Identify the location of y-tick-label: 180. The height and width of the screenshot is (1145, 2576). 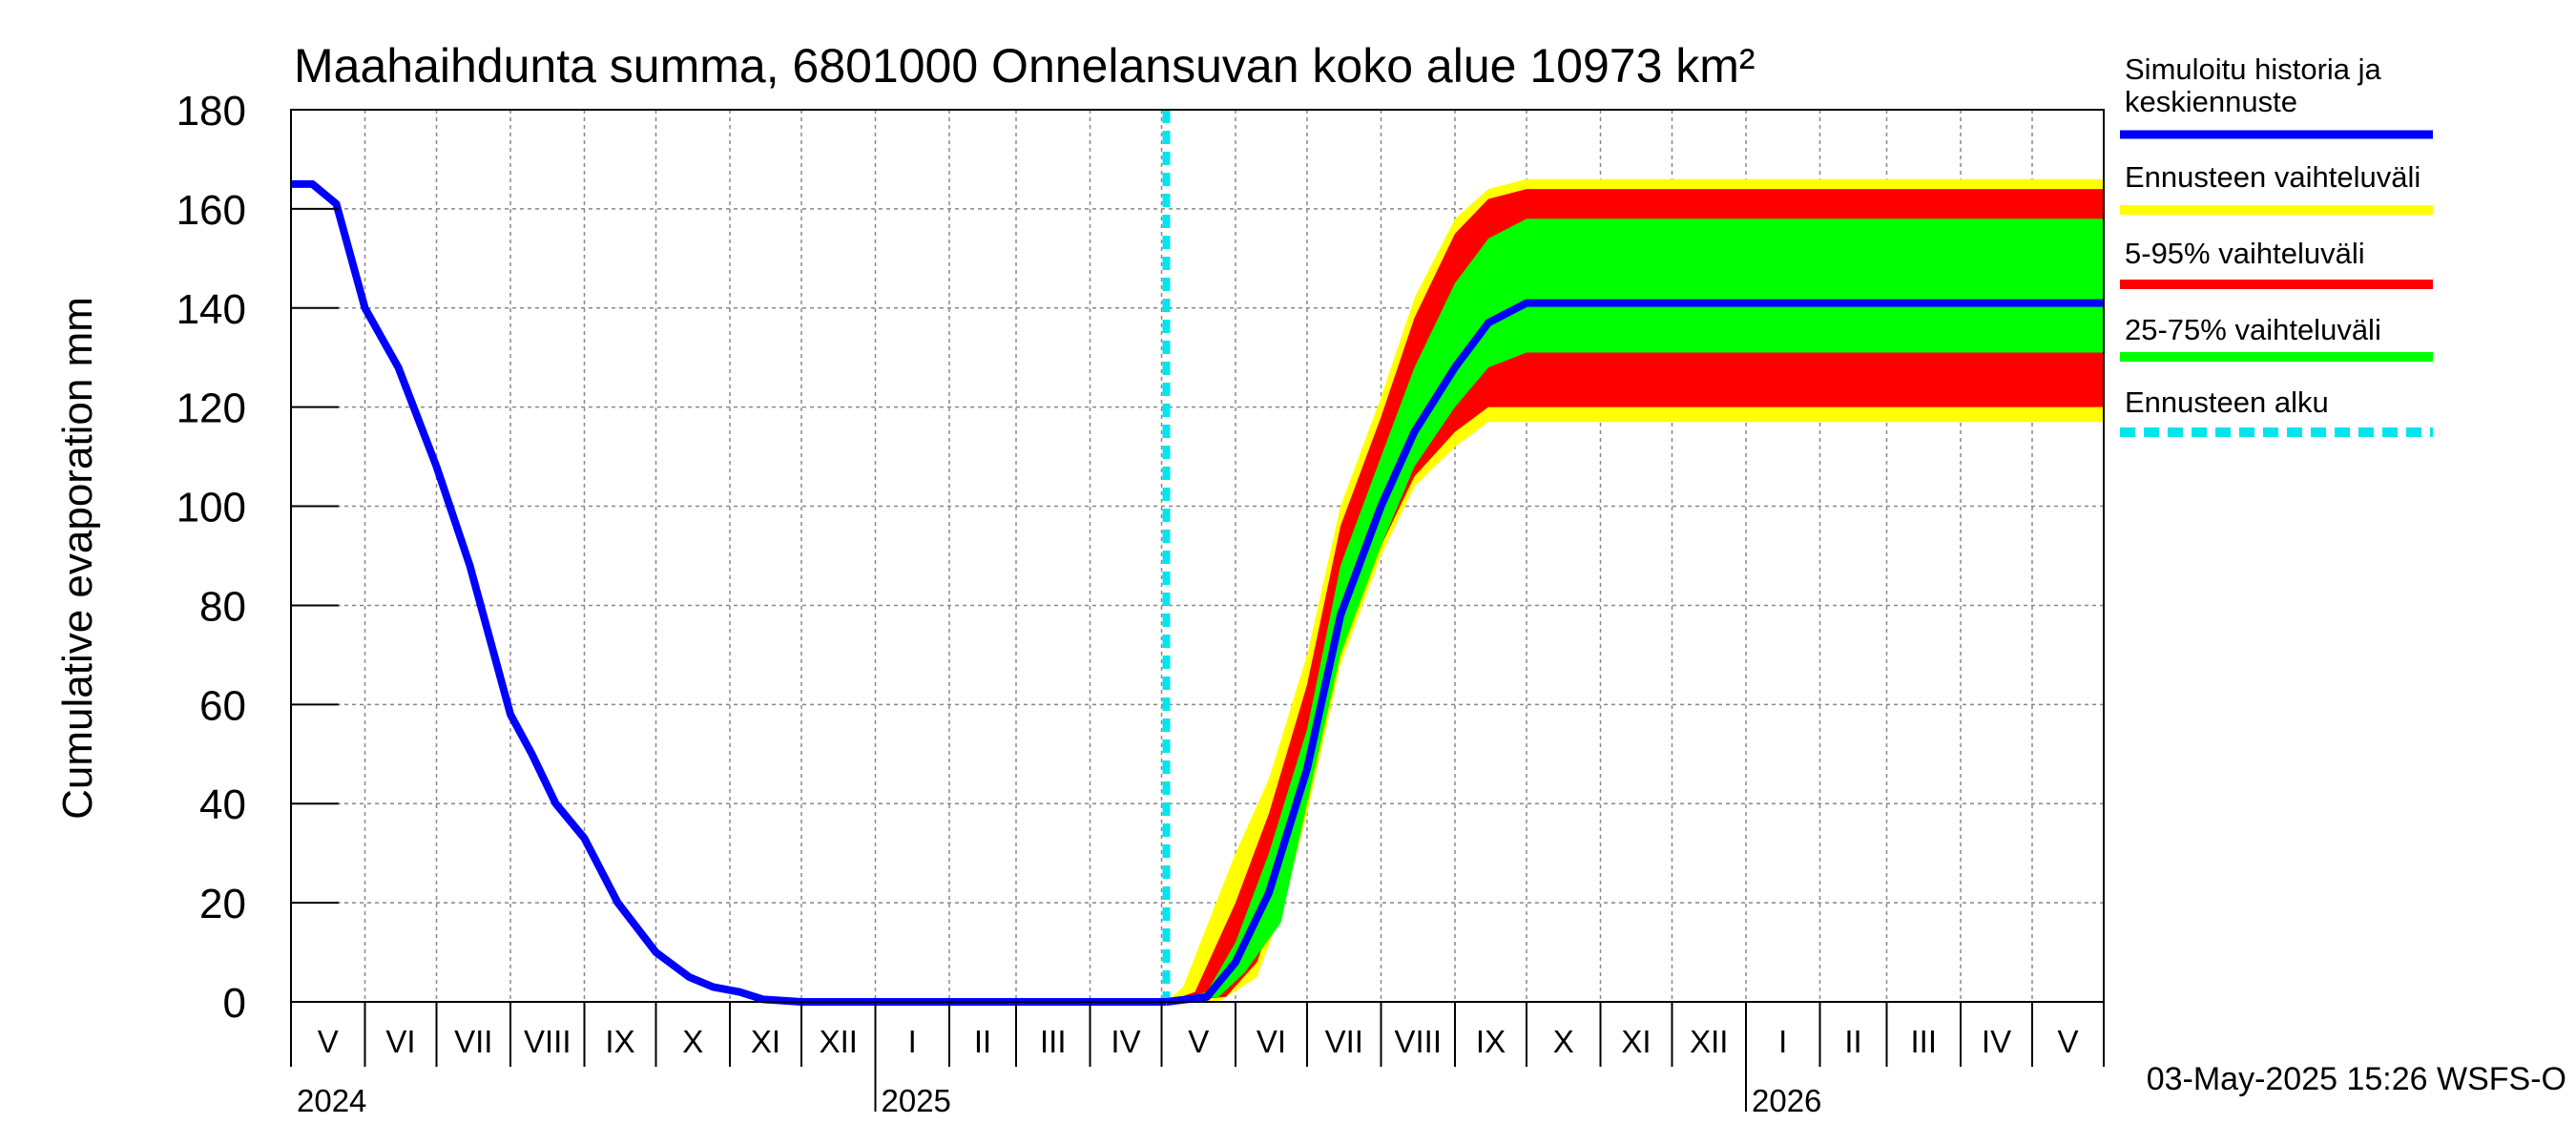
(211, 112).